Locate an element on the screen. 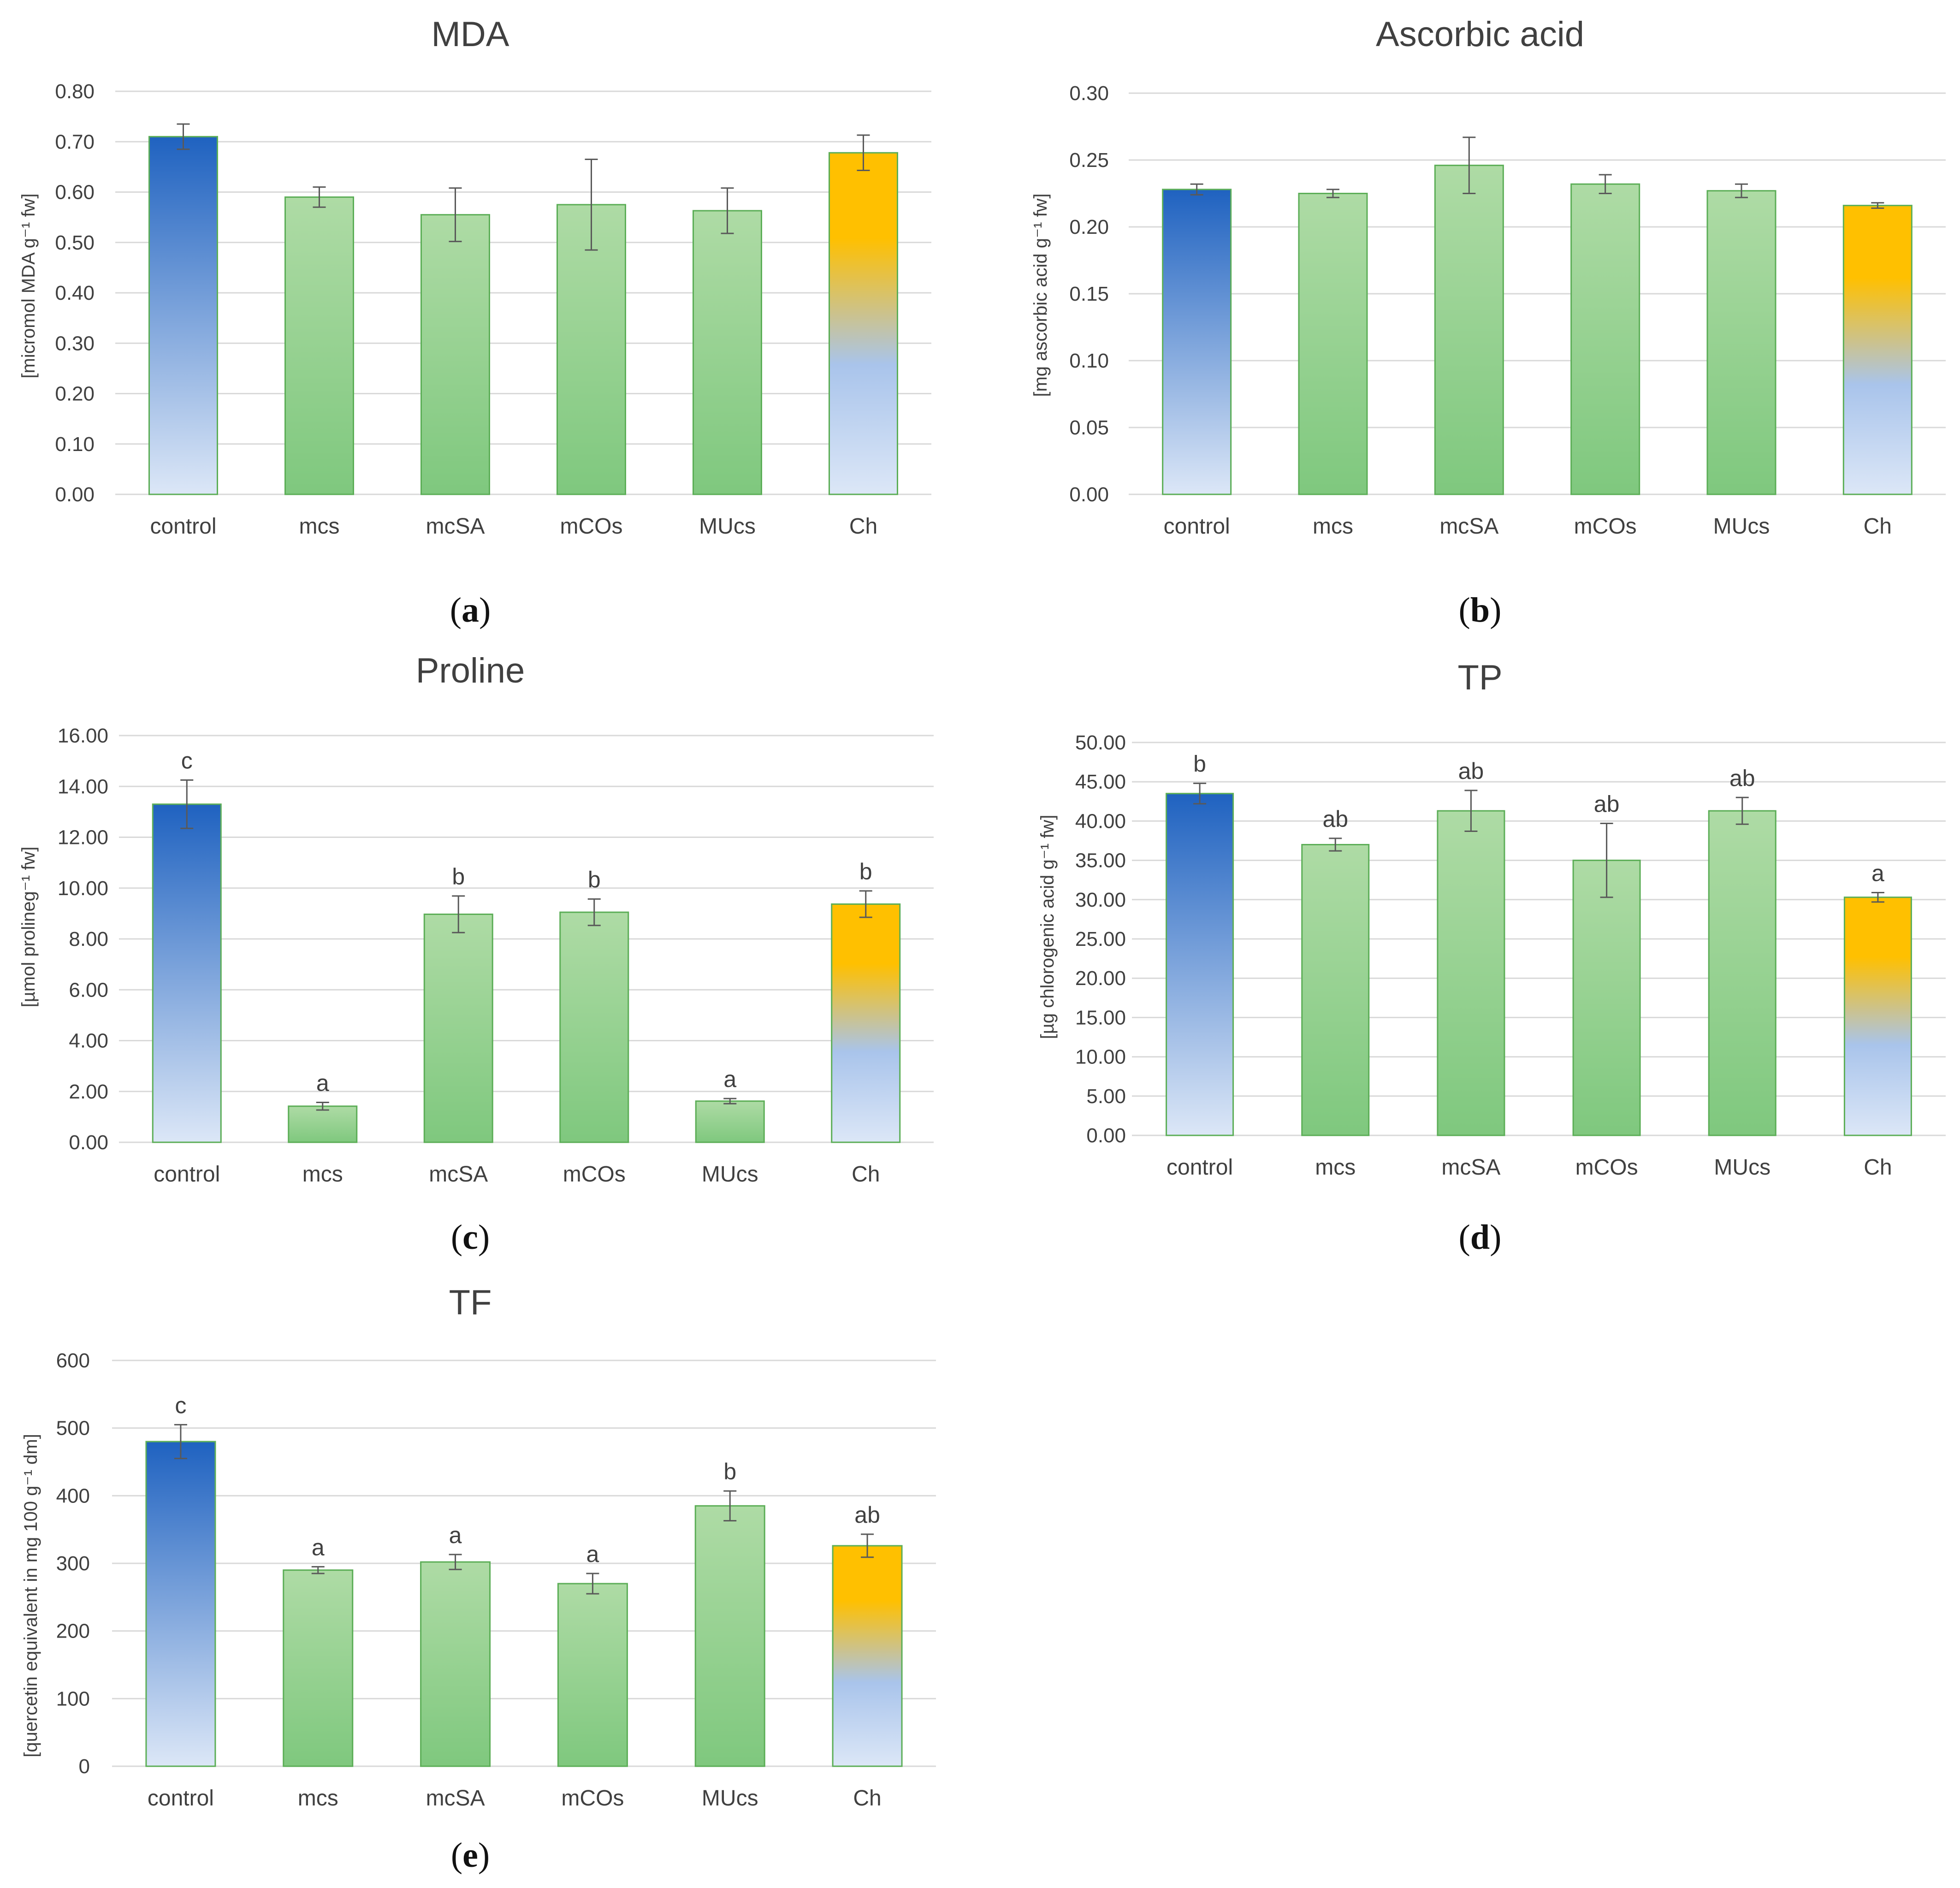  x-tick-label: control is located at coordinates (187, 1174).